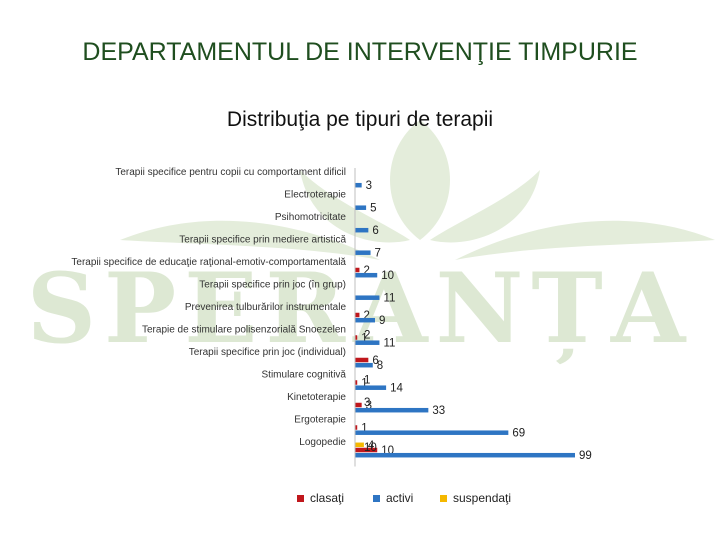 The image size is (720, 540). What do you see at coordinates (322, 442) in the screenshot?
I see `category-label: Logopedie` at bounding box center [322, 442].